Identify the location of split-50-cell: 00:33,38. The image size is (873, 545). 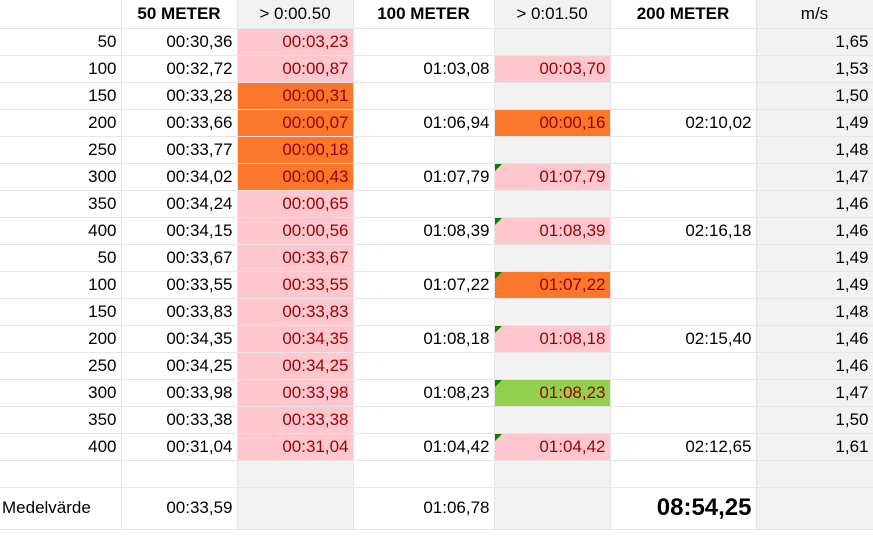
(179, 420).